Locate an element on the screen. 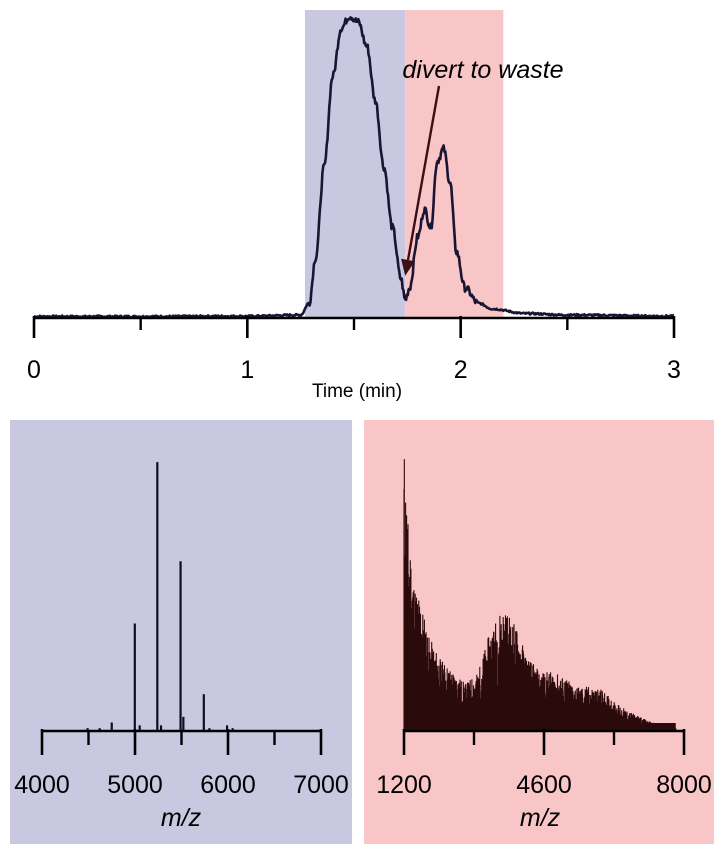  right-mz-axis: 1200 4600 8000 is located at coordinates (544, 764).